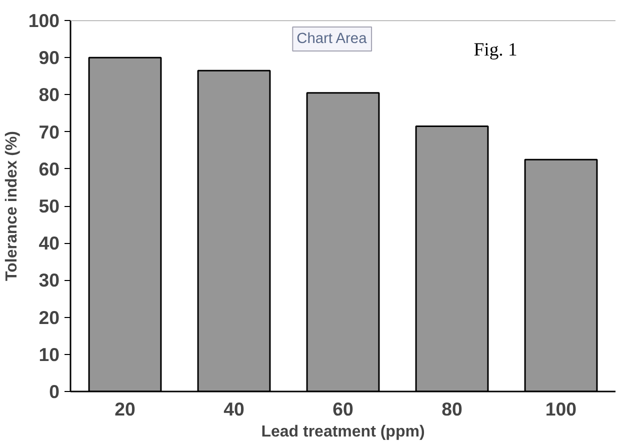 The width and height of the screenshot is (619, 443). What do you see at coordinates (343, 432) in the screenshot?
I see `x-axis-title: Lead treatment (ppm)` at bounding box center [343, 432].